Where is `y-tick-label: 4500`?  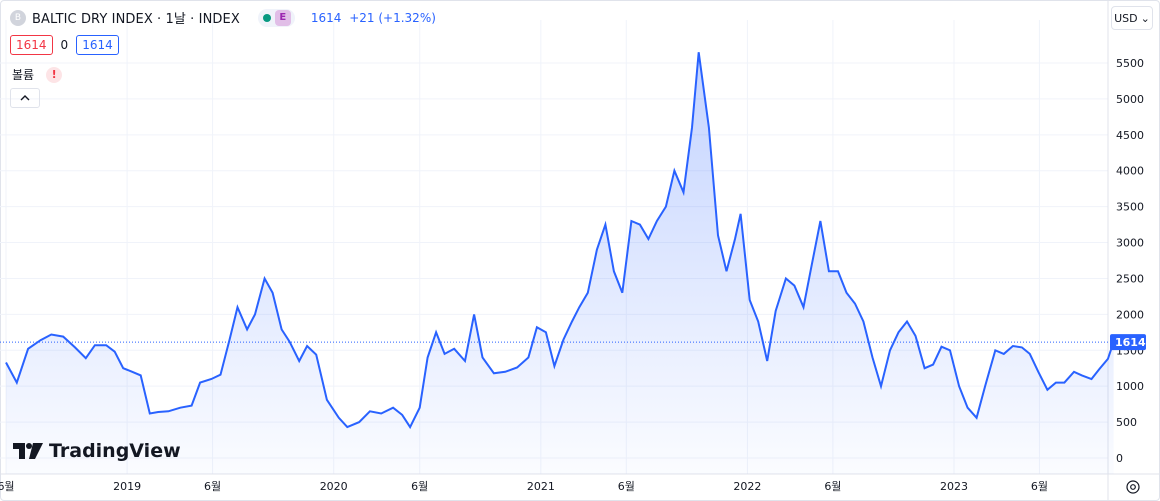
y-tick-label: 4500 is located at coordinates (1130, 135).